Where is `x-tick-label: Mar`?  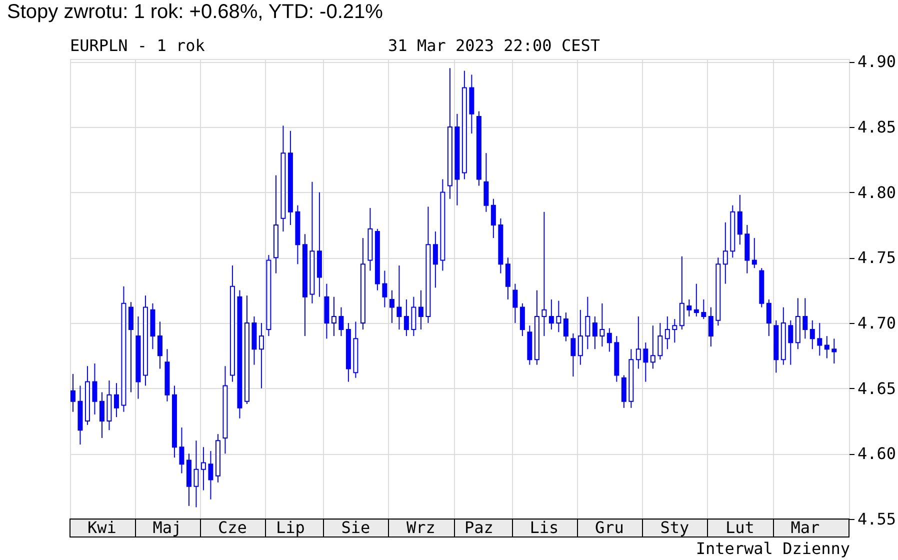 x-tick-label: Mar is located at coordinates (805, 527).